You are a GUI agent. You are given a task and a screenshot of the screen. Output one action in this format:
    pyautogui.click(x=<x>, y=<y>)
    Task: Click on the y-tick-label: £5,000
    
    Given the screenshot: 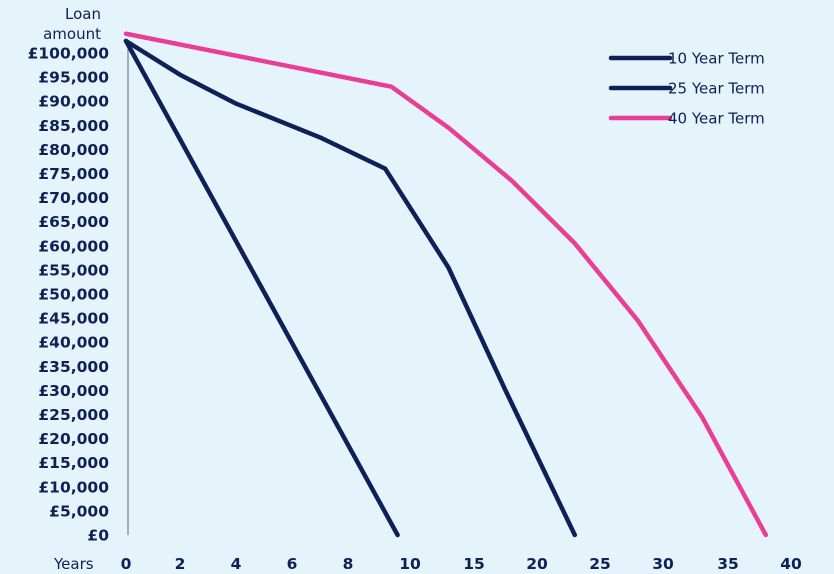 What is the action you would take?
    pyautogui.click(x=79, y=511)
    